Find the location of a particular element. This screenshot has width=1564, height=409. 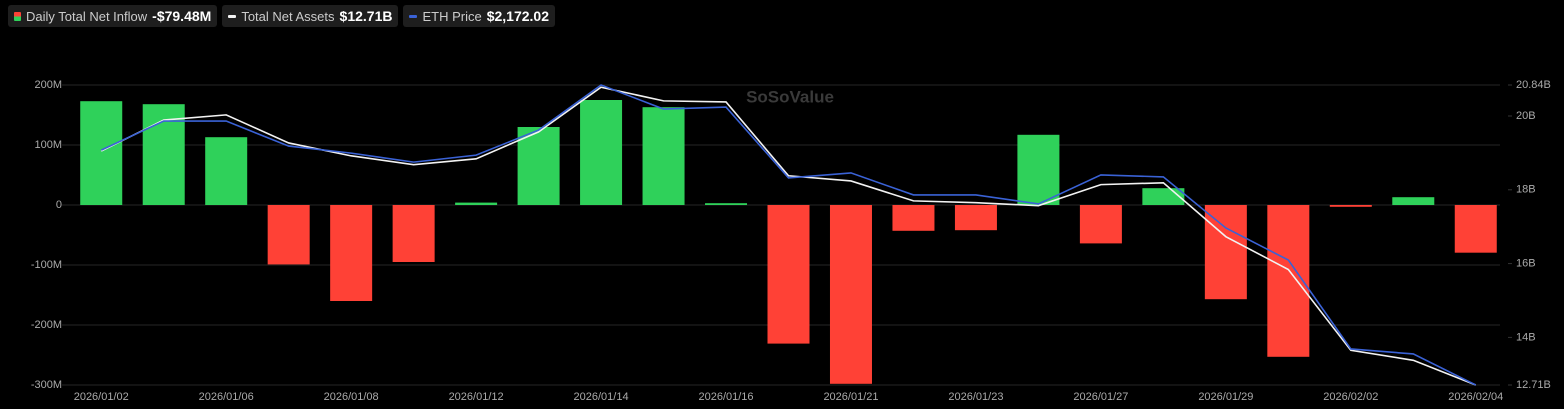

x-tick-label: 2026/01/23 is located at coordinates (975, 397).